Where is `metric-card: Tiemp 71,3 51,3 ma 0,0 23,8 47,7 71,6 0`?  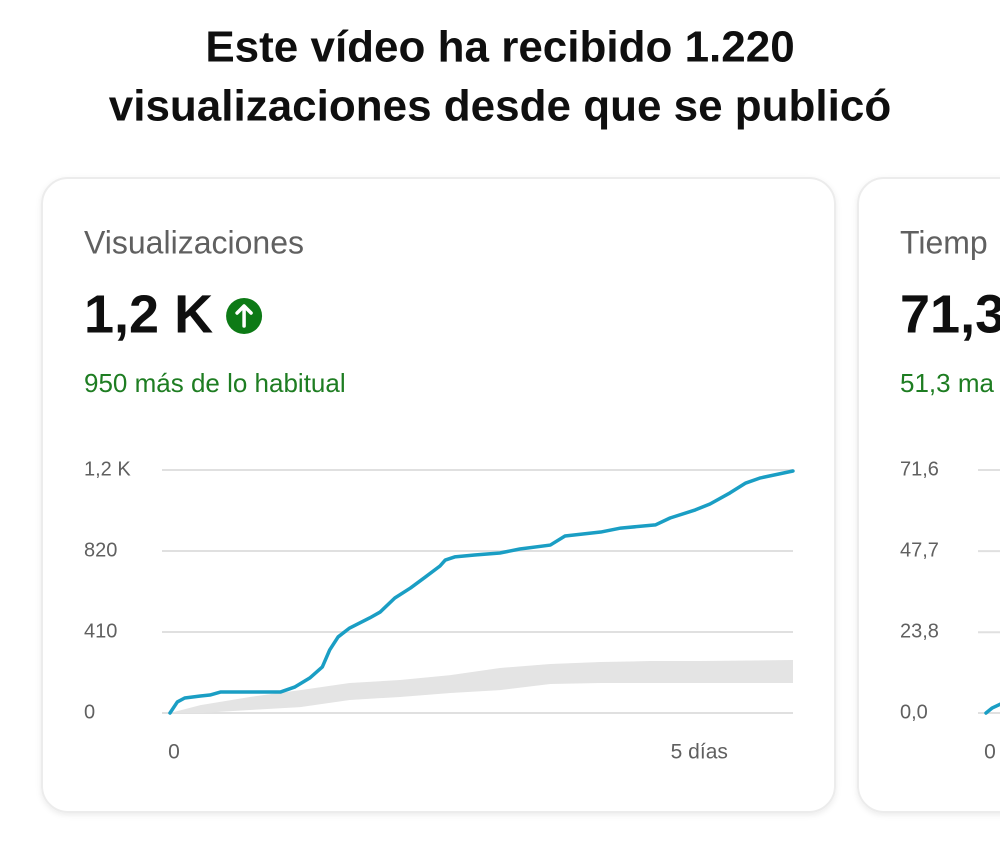 metric-card: Tiemp 71,3 51,3 ma 0,0 23,8 47,7 71,6 0 is located at coordinates (928, 495).